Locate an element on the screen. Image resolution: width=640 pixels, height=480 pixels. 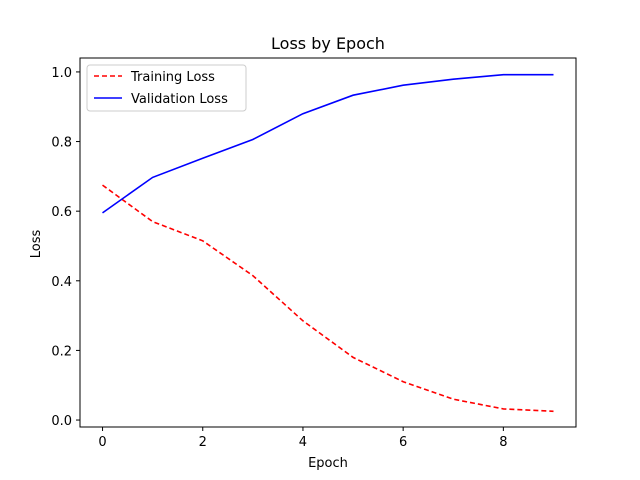
y-tick-label: 0.6 is located at coordinates (61, 212).